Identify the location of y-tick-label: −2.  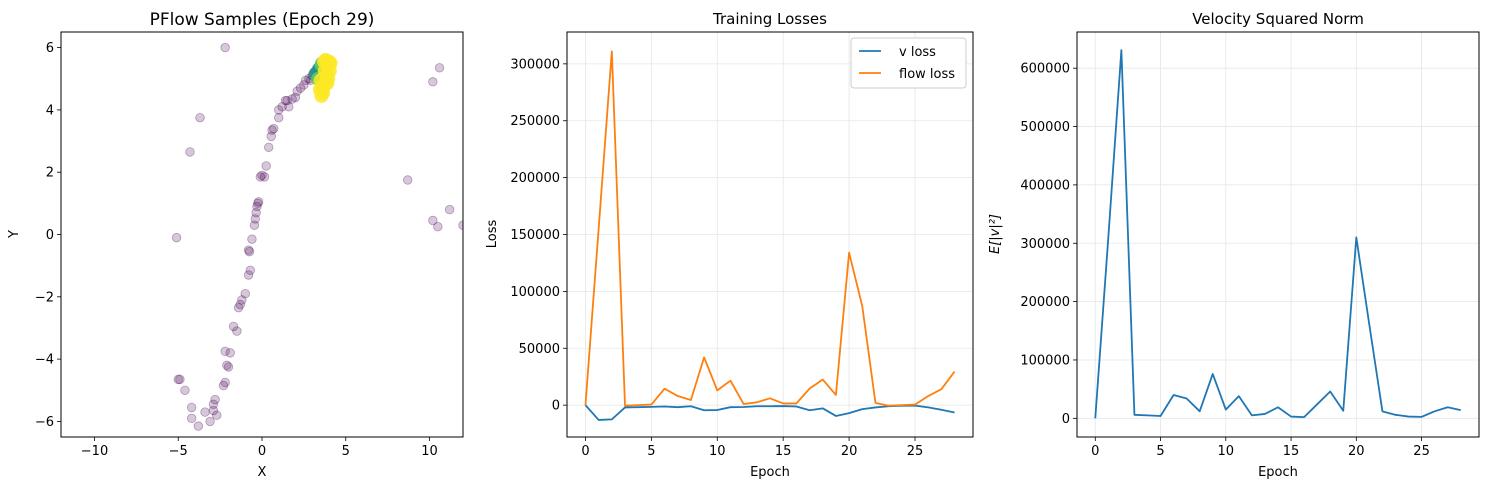
(44, 297).